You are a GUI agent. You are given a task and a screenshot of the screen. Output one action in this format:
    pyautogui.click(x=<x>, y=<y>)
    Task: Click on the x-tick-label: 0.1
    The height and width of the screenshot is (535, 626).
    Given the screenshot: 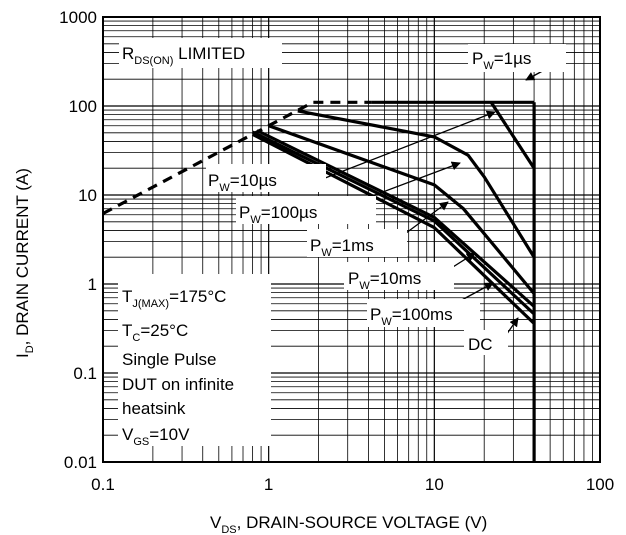 What is the action you would take?
    pyautogui.click(x=103, y=484)
    